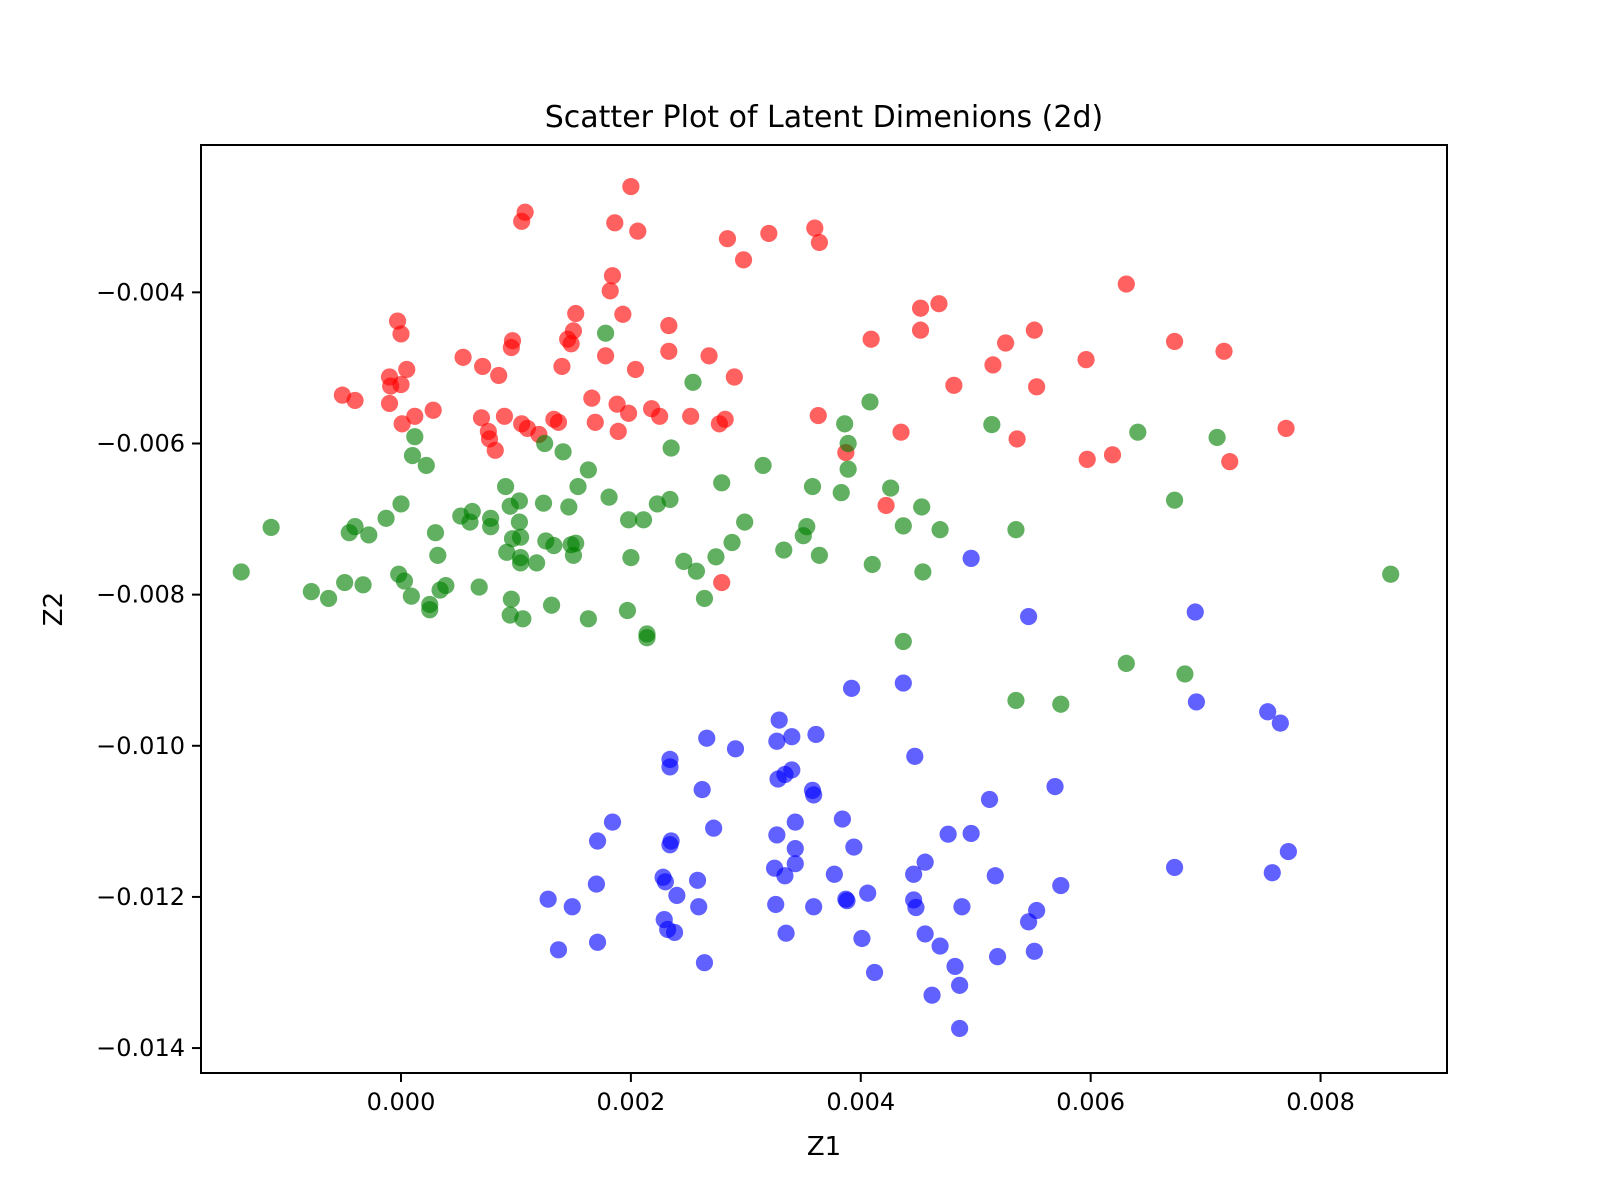 This screenshot has width=1600, height=1200. Describe the element at coordinates (140, 746) in the screenshot. I see `y-tick-label: −0.010` at that location.